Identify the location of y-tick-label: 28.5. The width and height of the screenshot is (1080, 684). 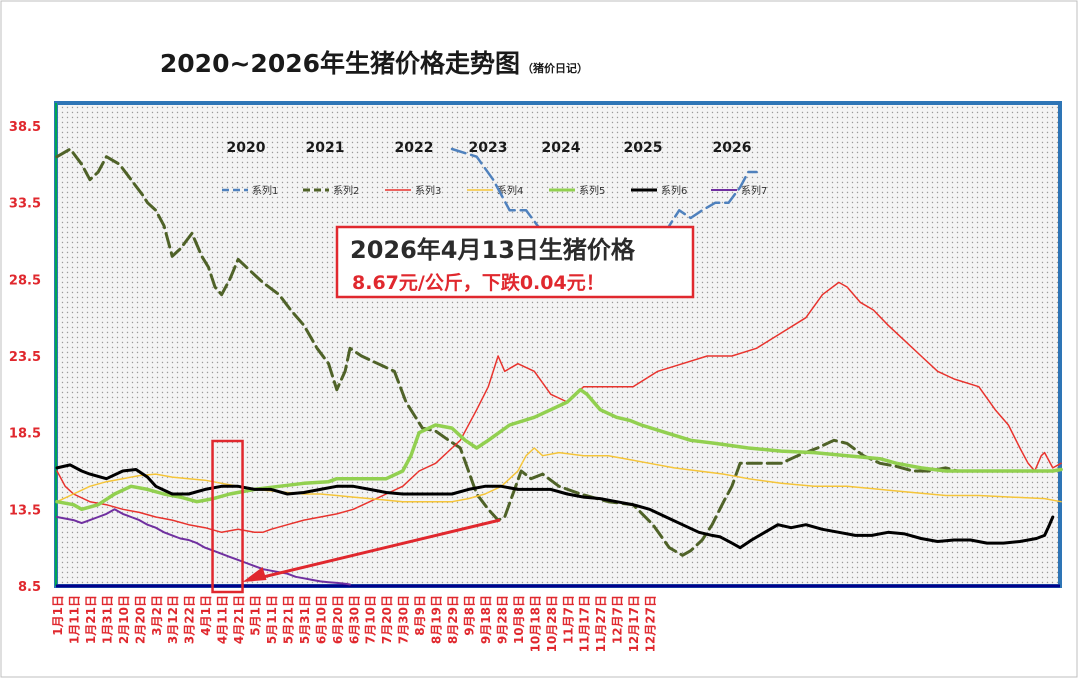
(25, 280).